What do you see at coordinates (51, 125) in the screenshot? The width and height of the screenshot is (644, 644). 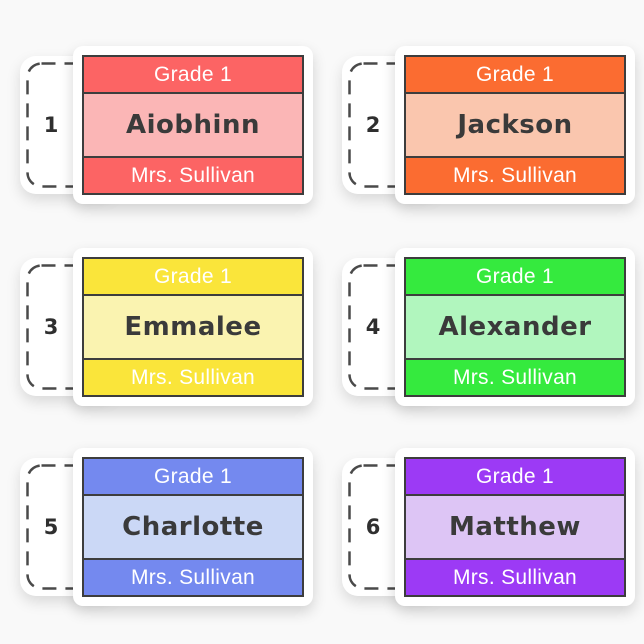 I see `sticker-number: 1` at bounding box center [51, 125].